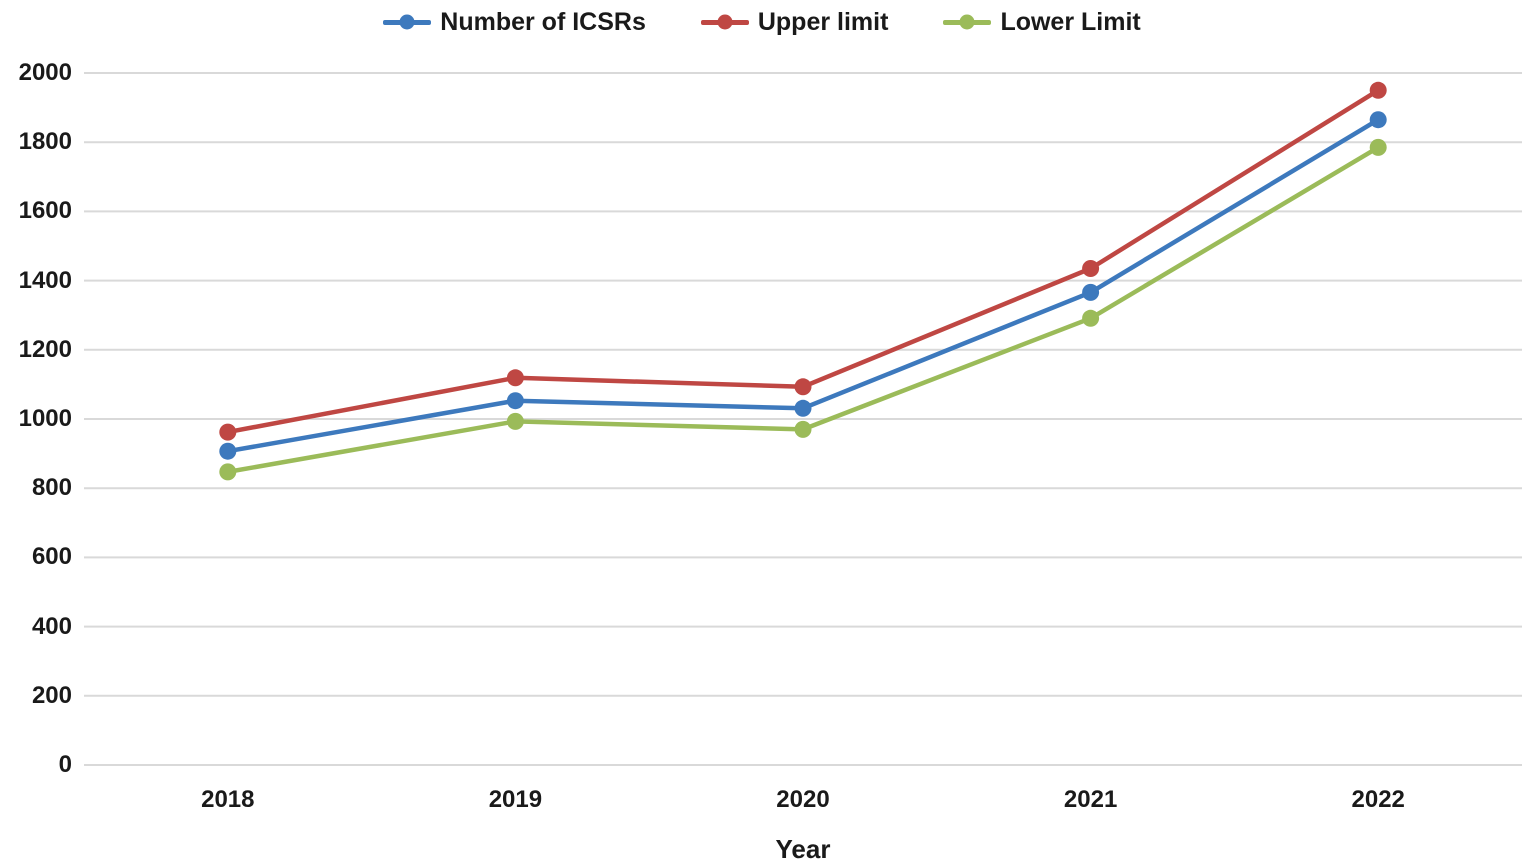 The height and width of the screenshot is (866, 1524). I want to click on legend-label: Number of ICSRs, so click(543, 21).